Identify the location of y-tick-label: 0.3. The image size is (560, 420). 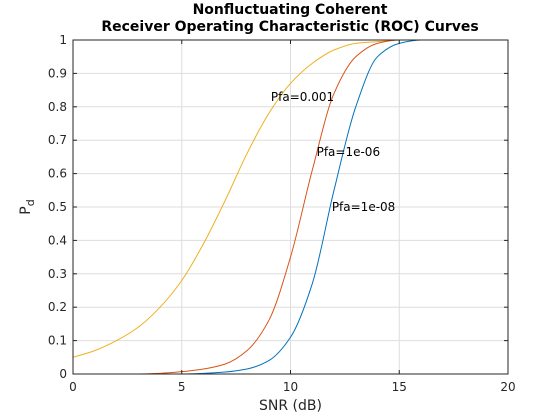
(57, 274).